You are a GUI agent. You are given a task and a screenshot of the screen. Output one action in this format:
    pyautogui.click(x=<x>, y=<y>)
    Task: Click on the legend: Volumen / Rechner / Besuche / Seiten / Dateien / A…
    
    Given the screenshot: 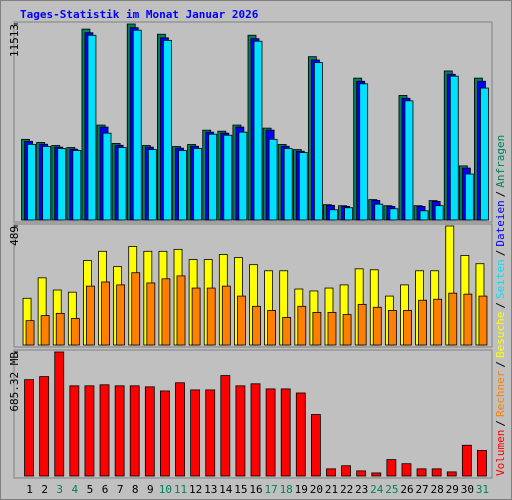 What is the action you would take?
    pyautogui.click(x=500, y=305)
    